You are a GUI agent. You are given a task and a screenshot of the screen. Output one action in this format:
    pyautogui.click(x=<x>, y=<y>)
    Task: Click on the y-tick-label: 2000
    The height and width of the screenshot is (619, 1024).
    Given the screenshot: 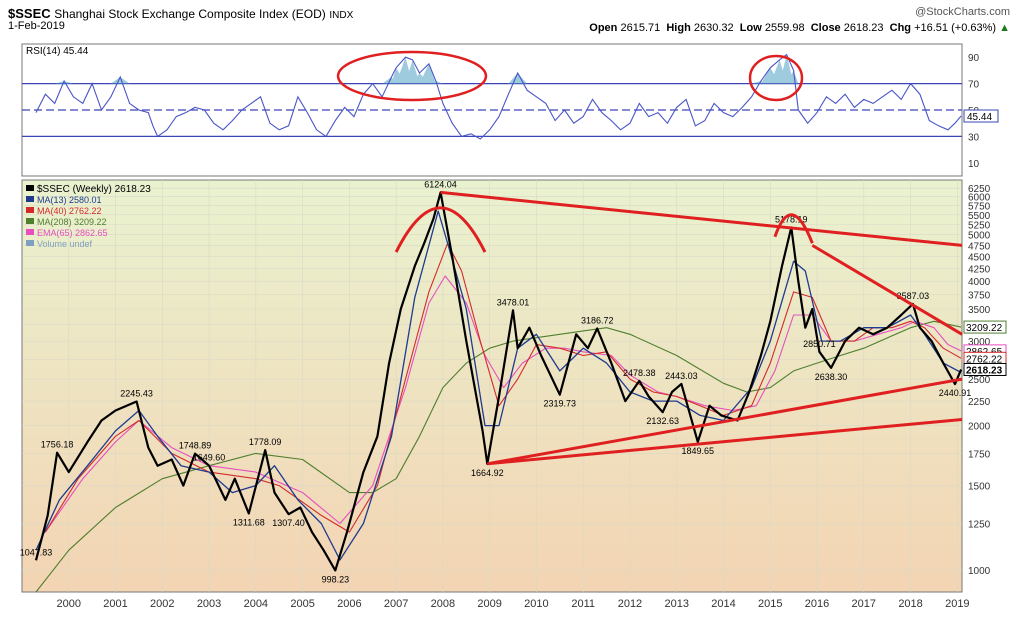 What is the action you would take?
    pyautogui.click(x=979, y=427)
    